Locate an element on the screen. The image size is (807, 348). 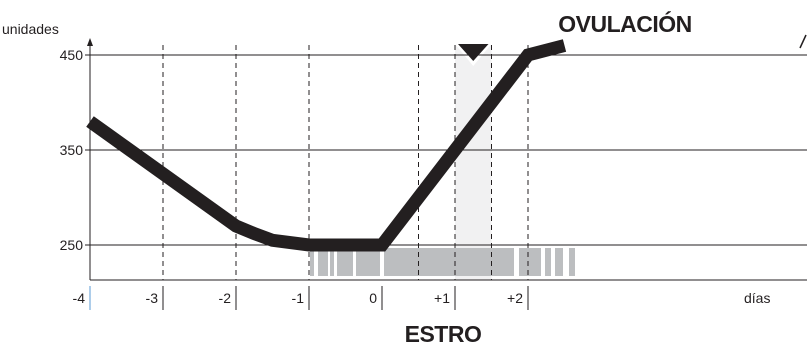
y-tick-label: 450 is located at coordinates (72, 55).